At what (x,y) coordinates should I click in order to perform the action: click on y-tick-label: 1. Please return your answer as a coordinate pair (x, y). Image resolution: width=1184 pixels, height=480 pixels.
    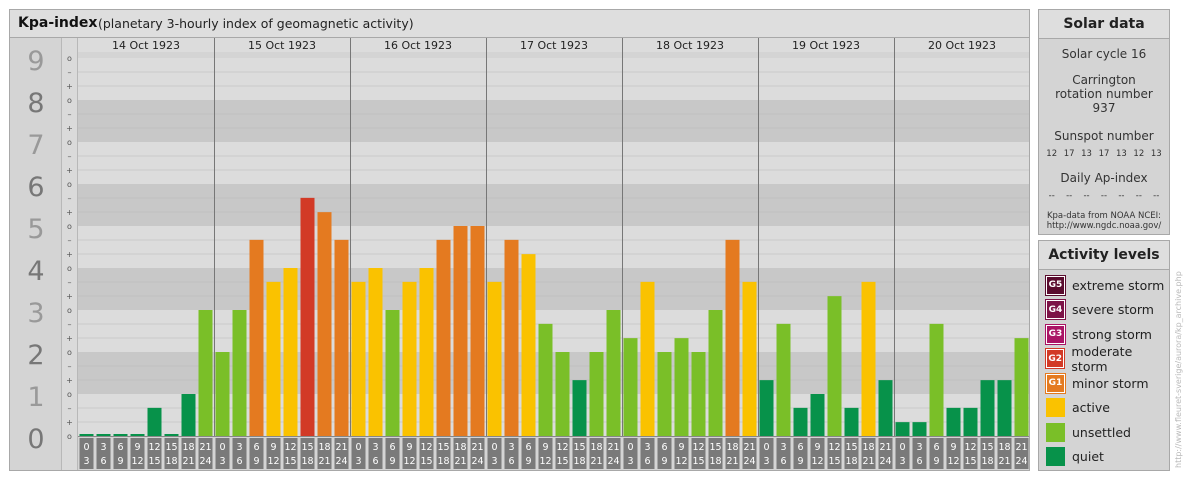
    Looking at the image, I should click on (35, 397).